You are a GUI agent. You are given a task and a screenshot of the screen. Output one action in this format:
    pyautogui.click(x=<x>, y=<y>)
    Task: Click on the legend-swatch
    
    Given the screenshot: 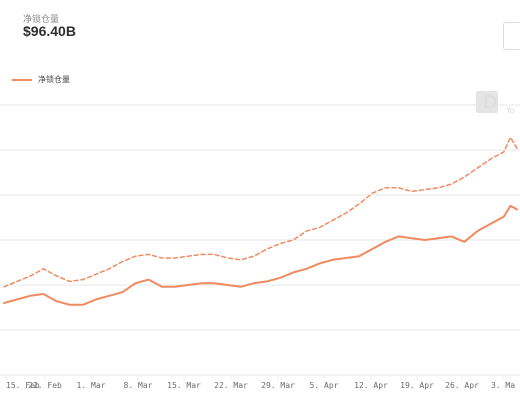 What is the action you would take?
    pyautogui.click(x=22, y=79)
    